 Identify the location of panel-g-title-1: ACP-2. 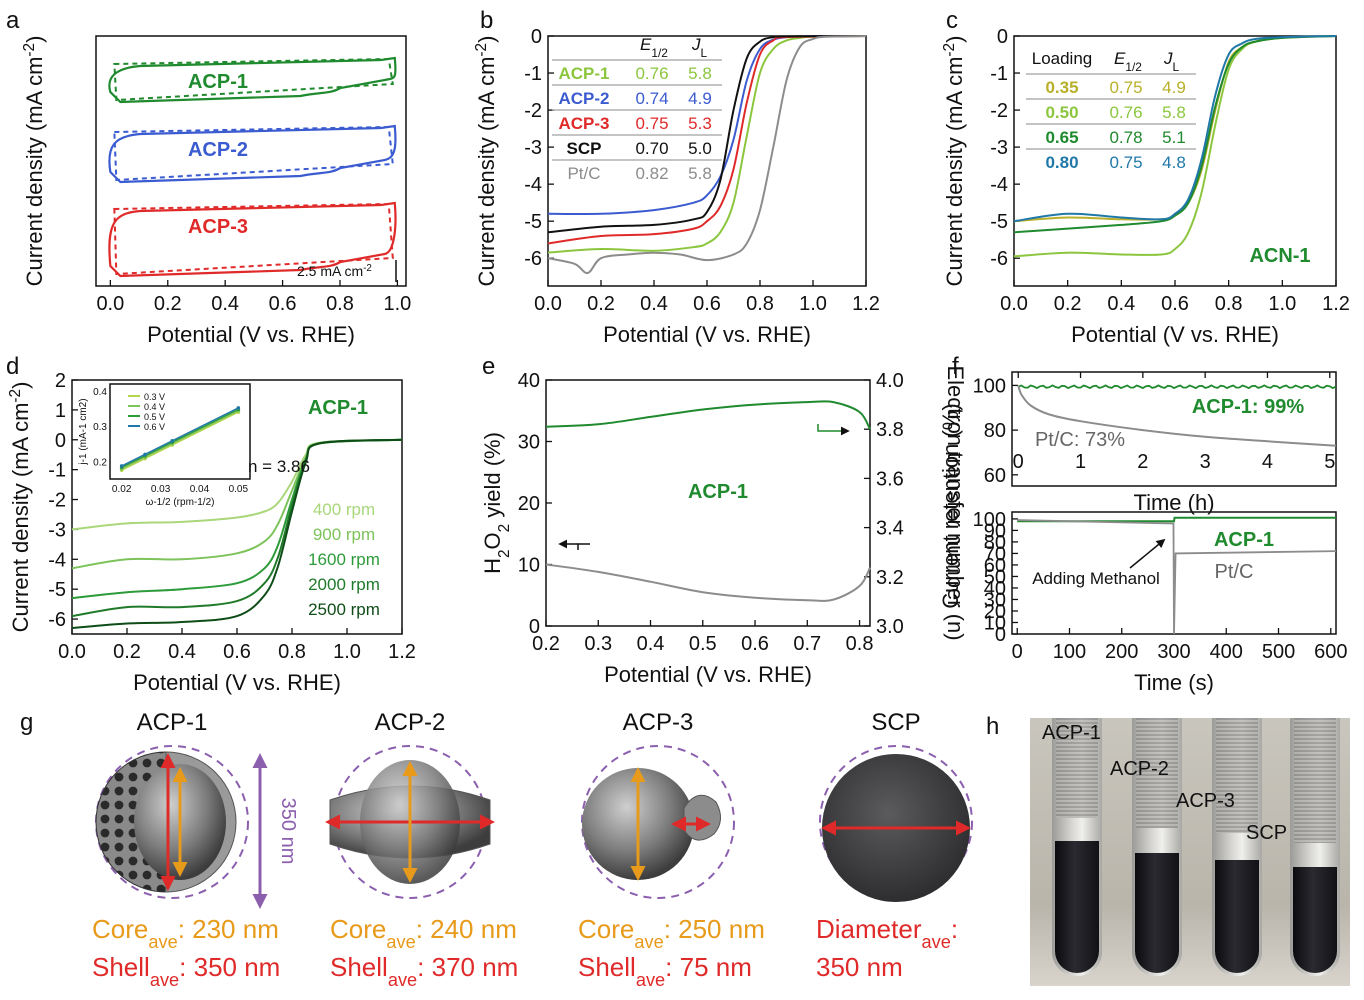
(410, 722).